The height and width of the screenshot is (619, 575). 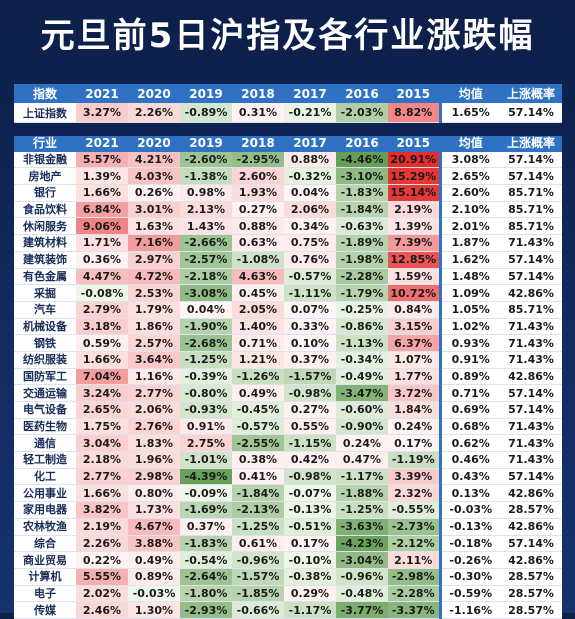 I want to click on cell: 7.04%, so click(x=102, y=377).